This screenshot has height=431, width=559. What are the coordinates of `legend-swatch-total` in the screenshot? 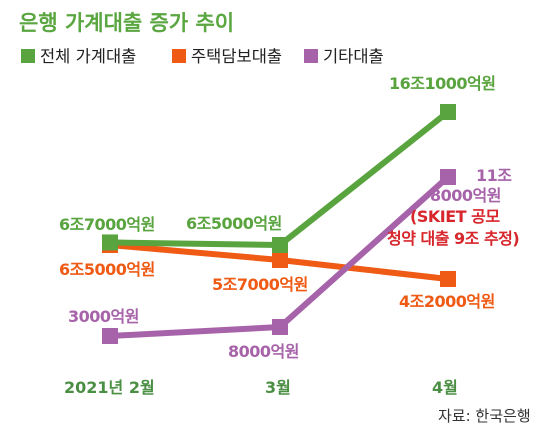 It's located at (28, 56).